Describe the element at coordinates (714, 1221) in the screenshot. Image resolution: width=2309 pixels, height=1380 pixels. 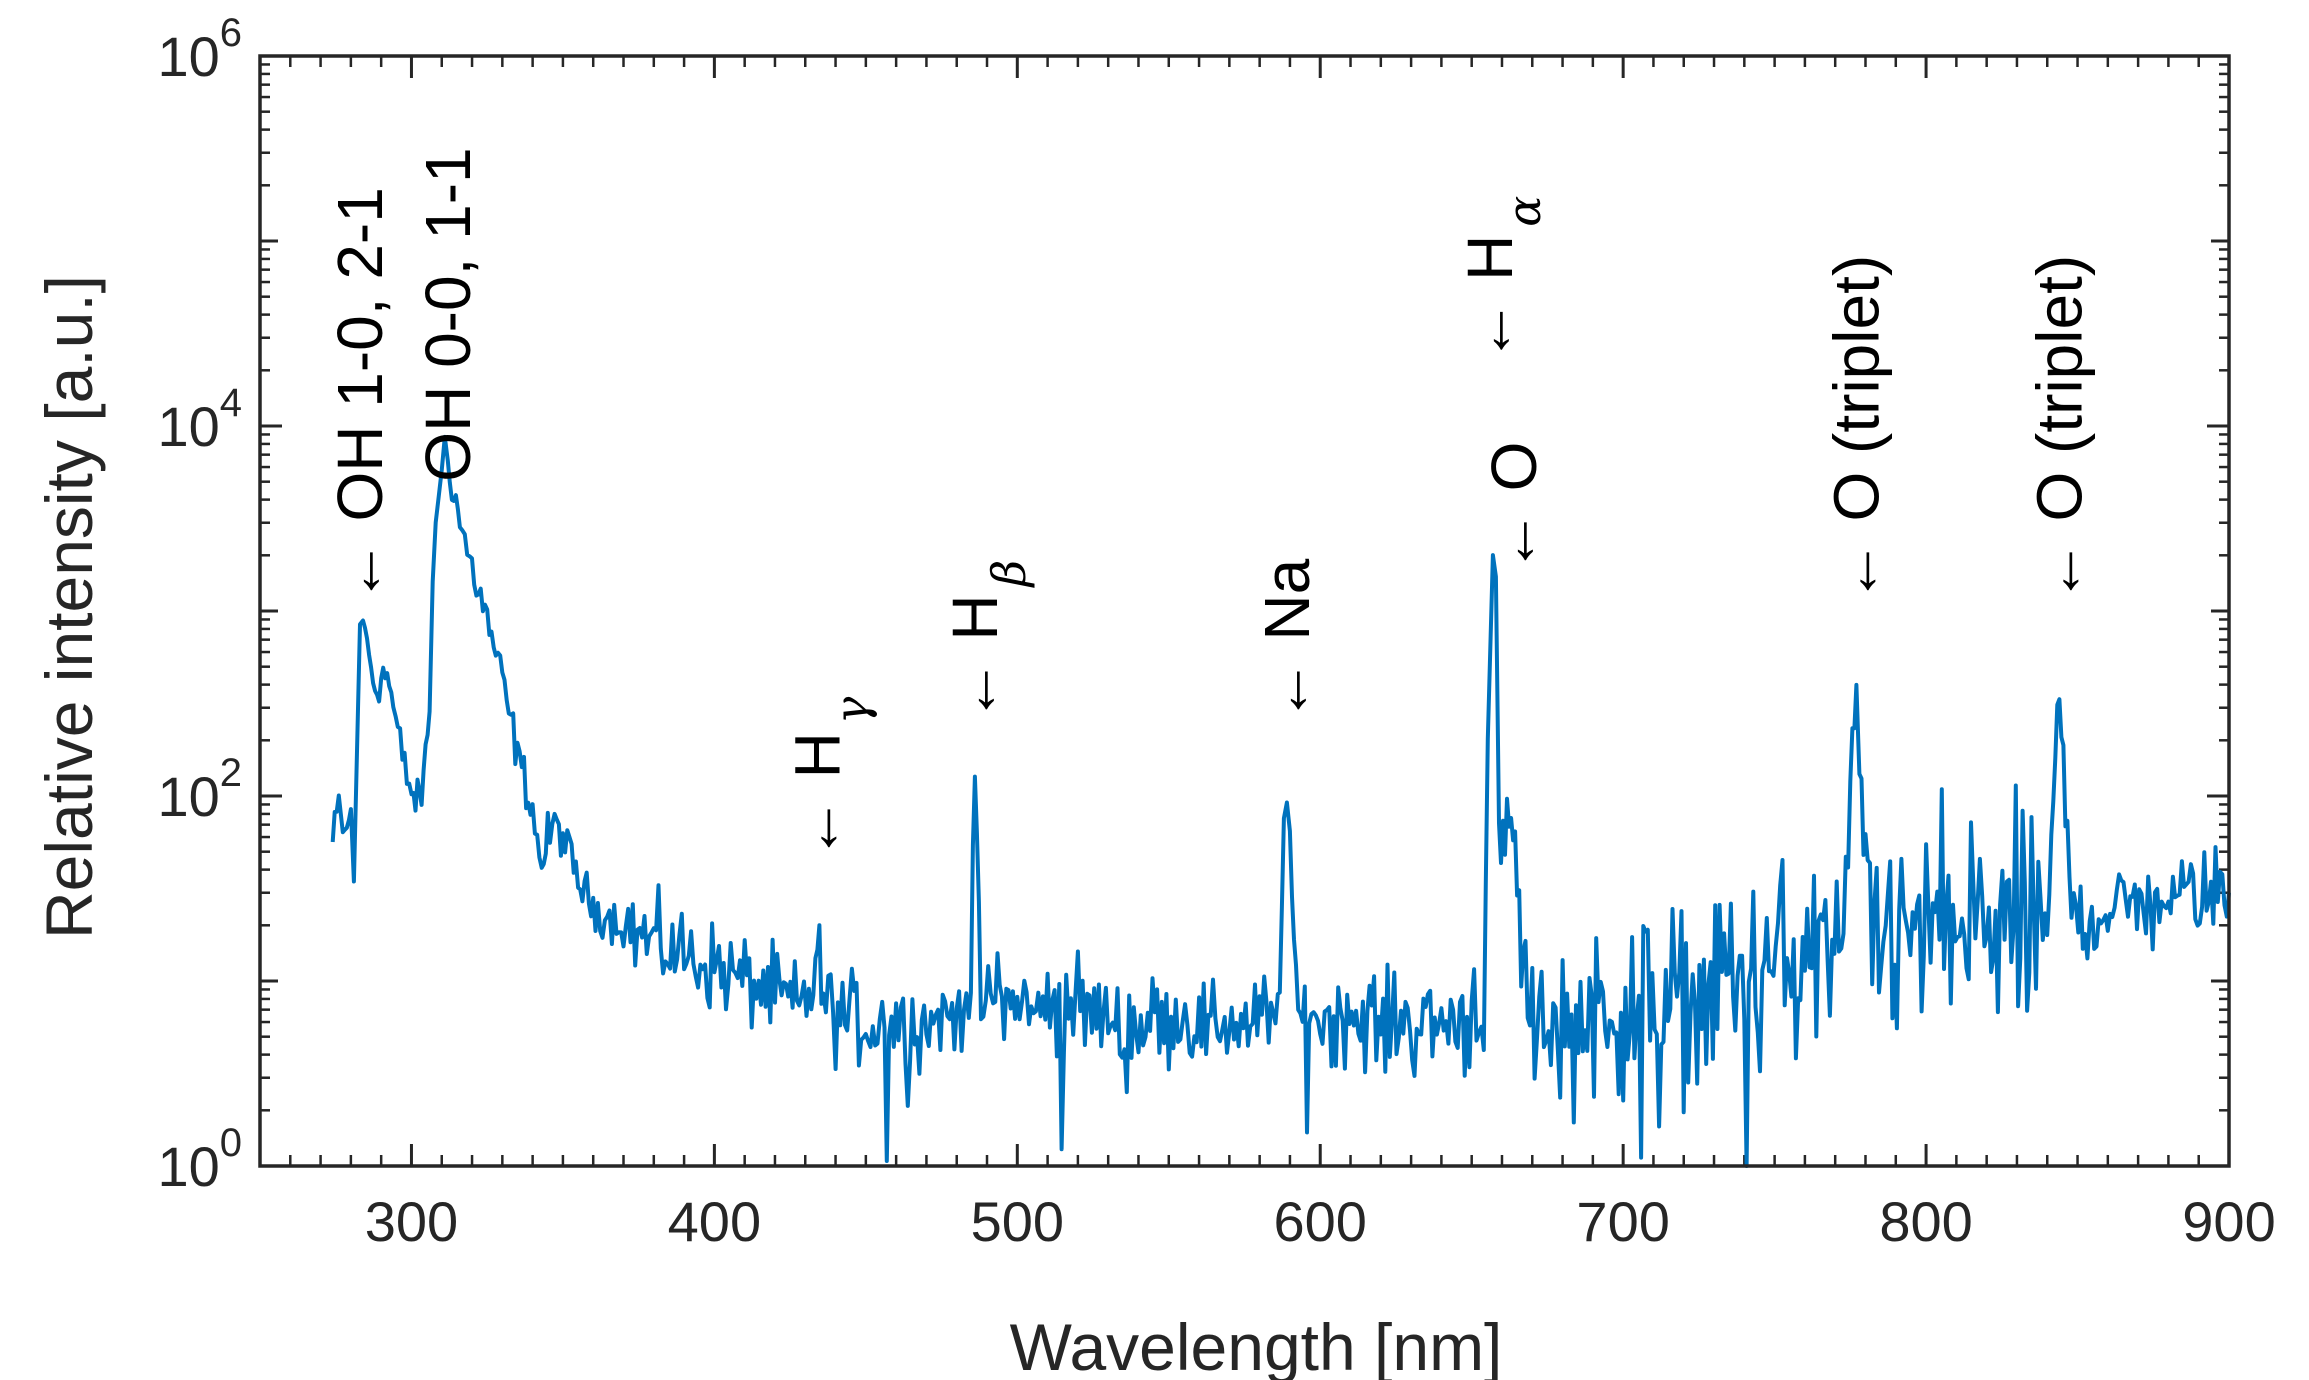
I see `x-tick-label: 400` at that location.